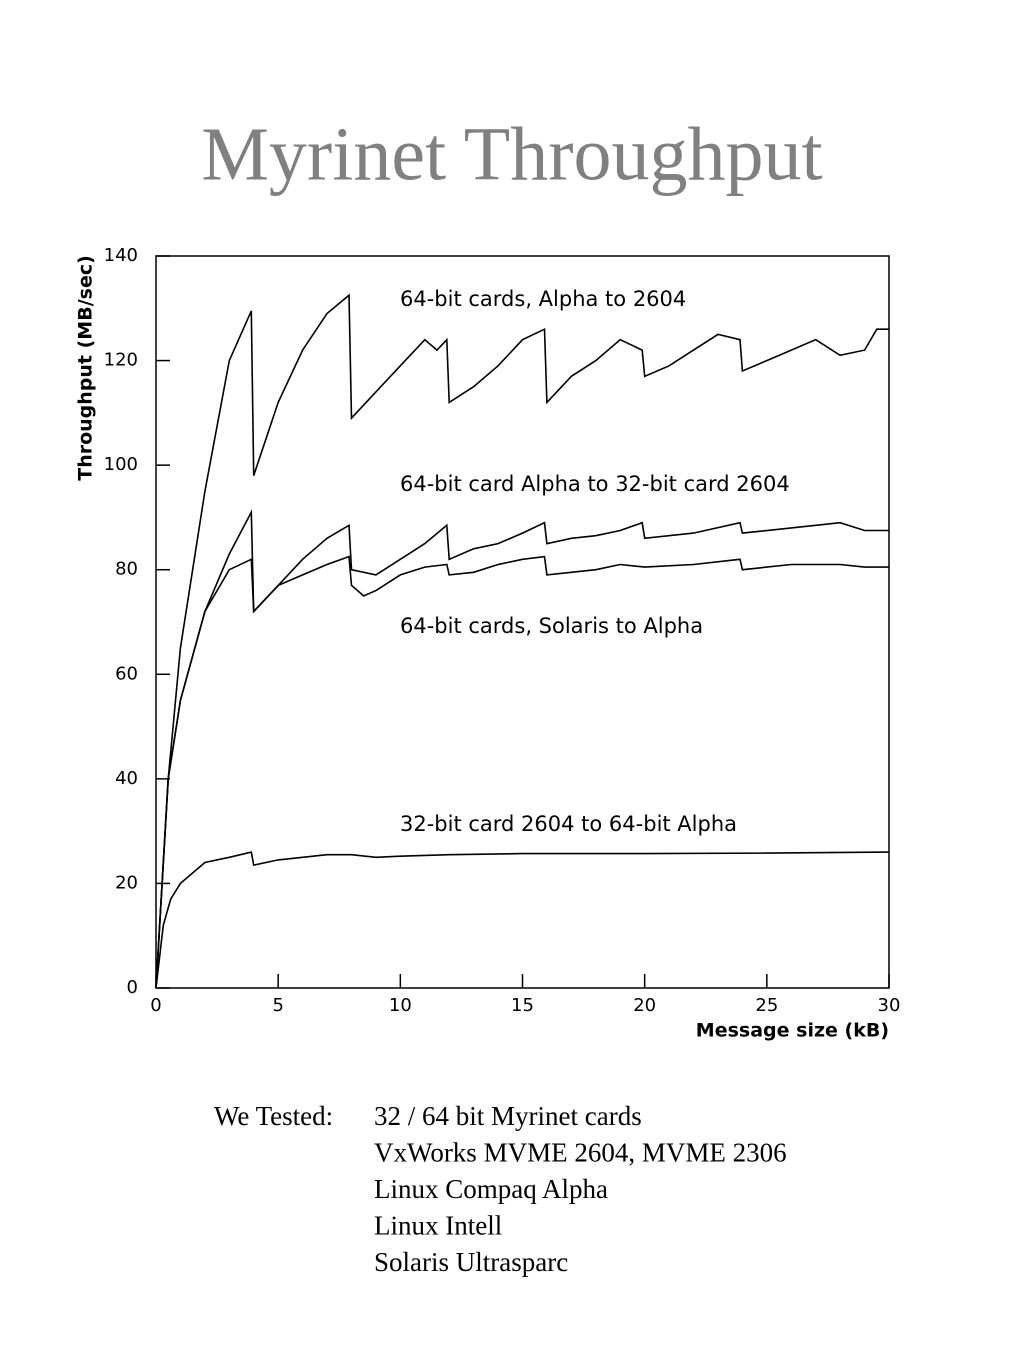 The image size is (1024, 1370). Describe the element at coordinates (522, 920) in the screenshot. I see `series-line` at that location.